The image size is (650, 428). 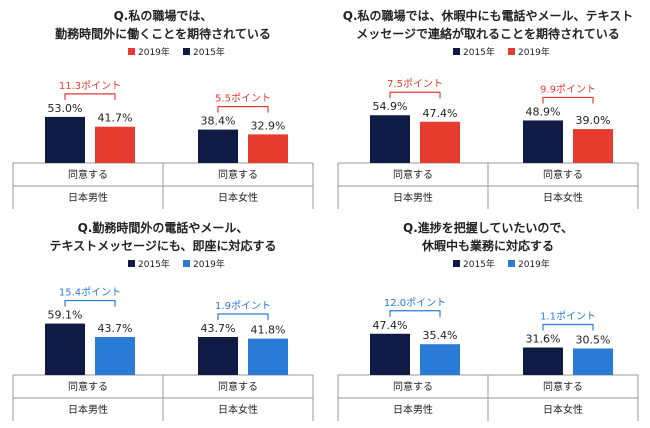 What do you see at coordinates (487, 33) in the screenshot?
I see `chart-title-line: メッセージで連絡が取れることを期待されている` at bounding box center [487, 33].